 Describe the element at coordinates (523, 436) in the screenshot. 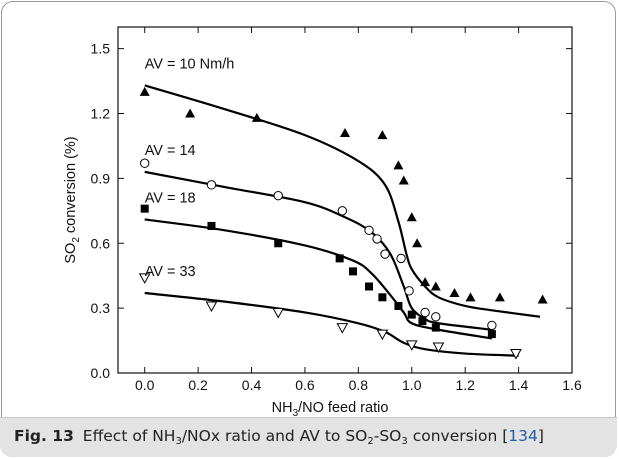

I see `reference-link: 134` at that location.